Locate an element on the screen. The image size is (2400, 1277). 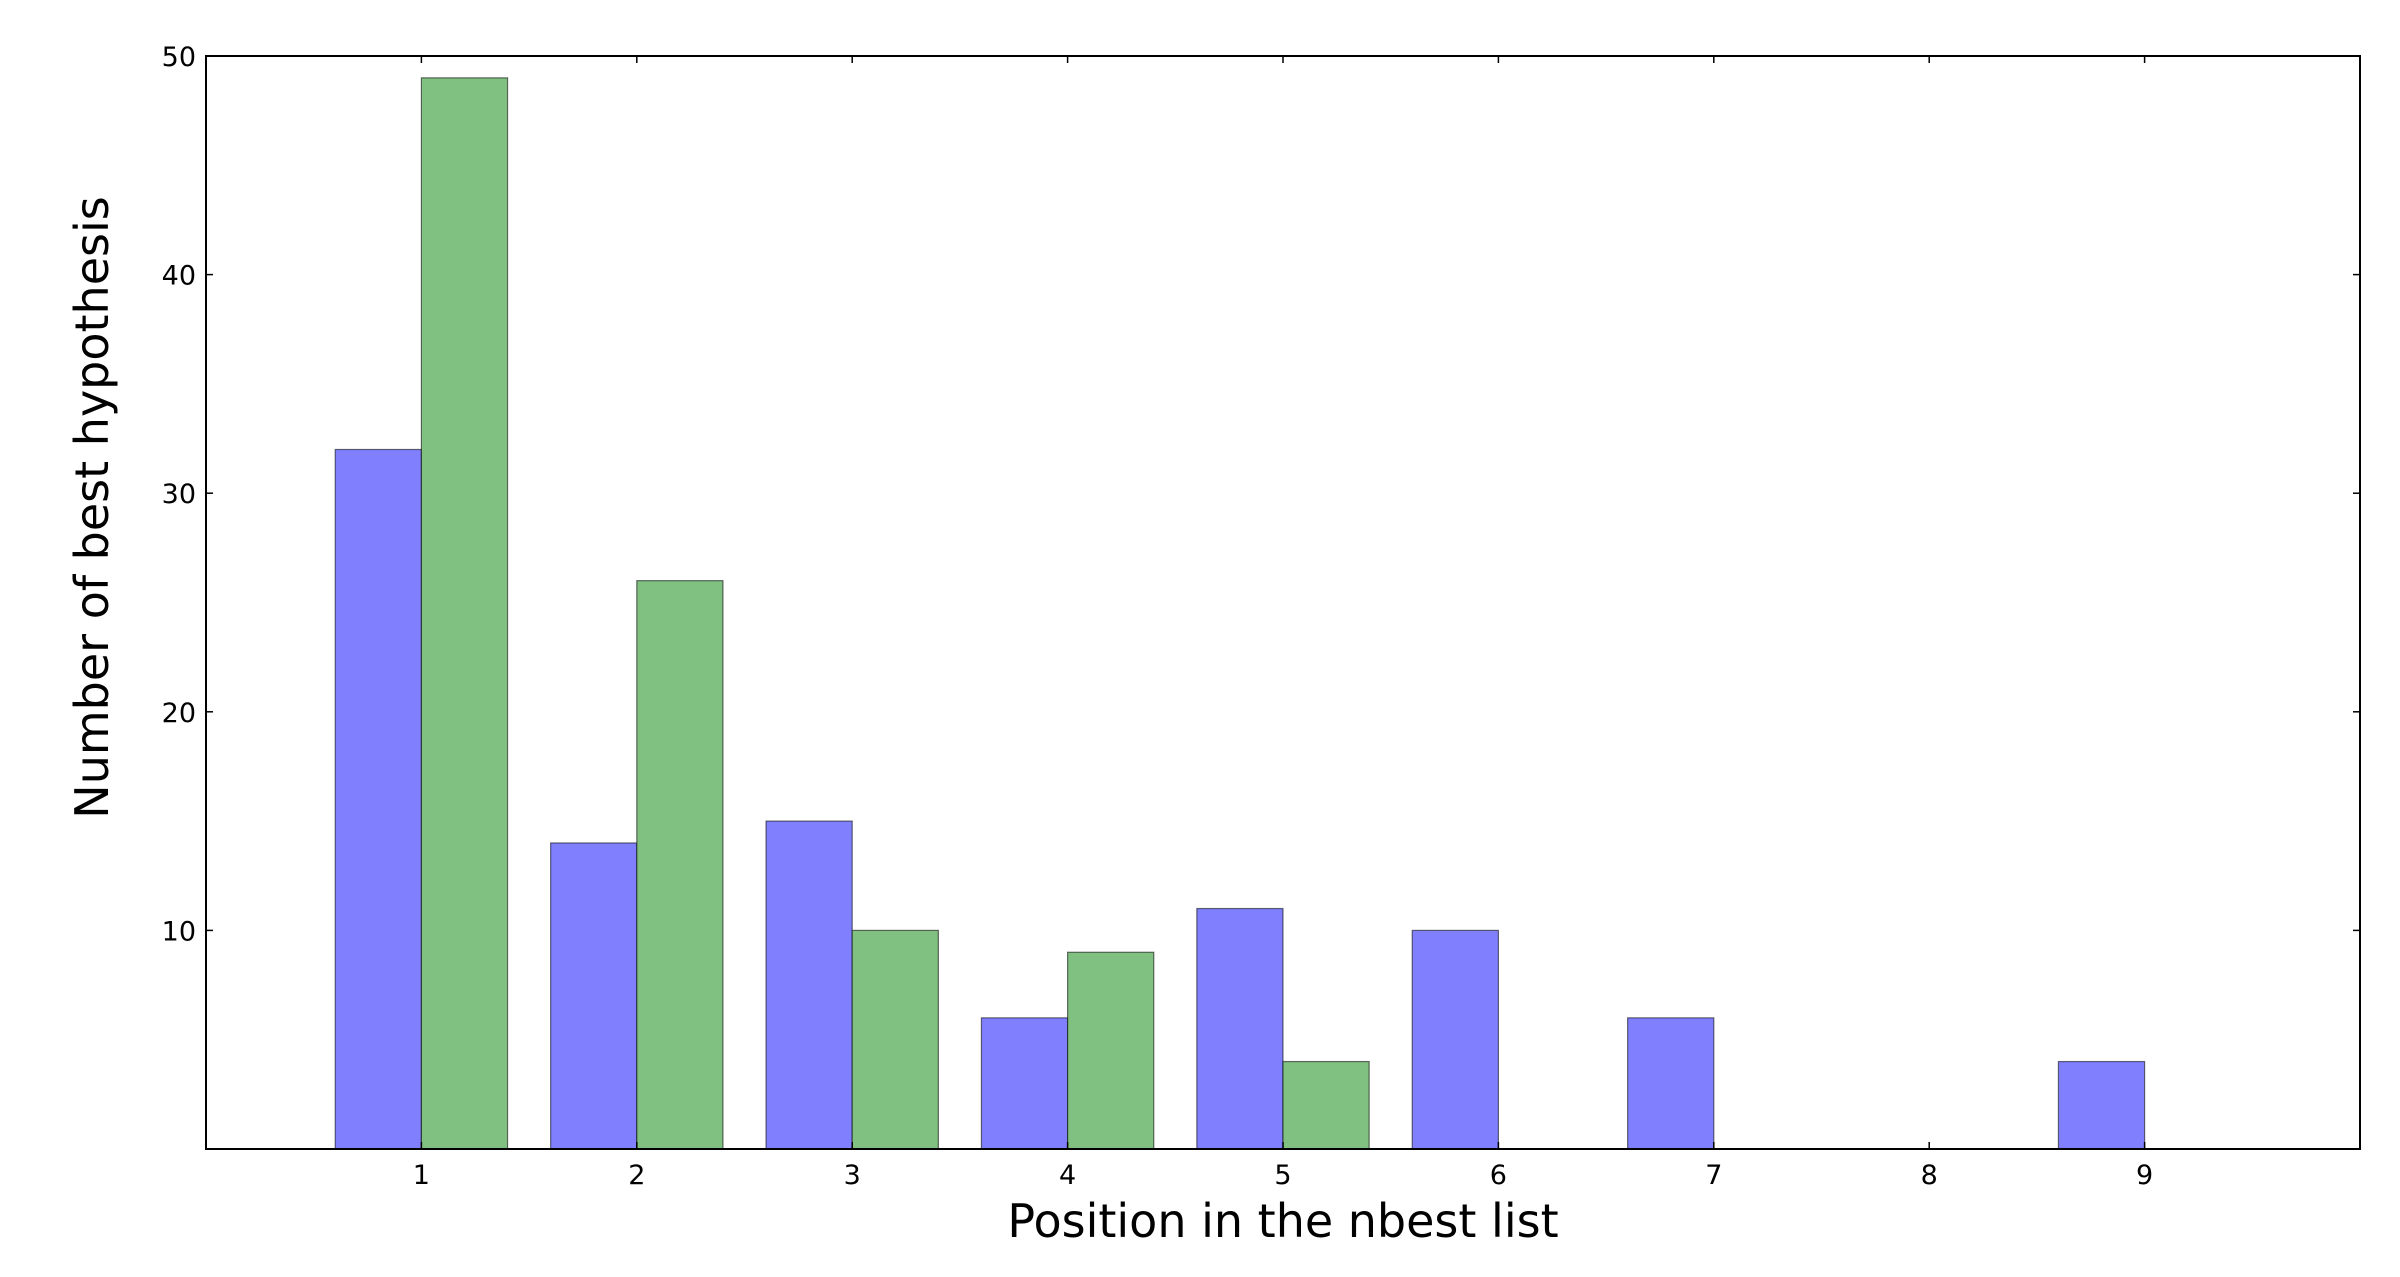
y-tick-label: 20 is located at coordinates (179, 713).